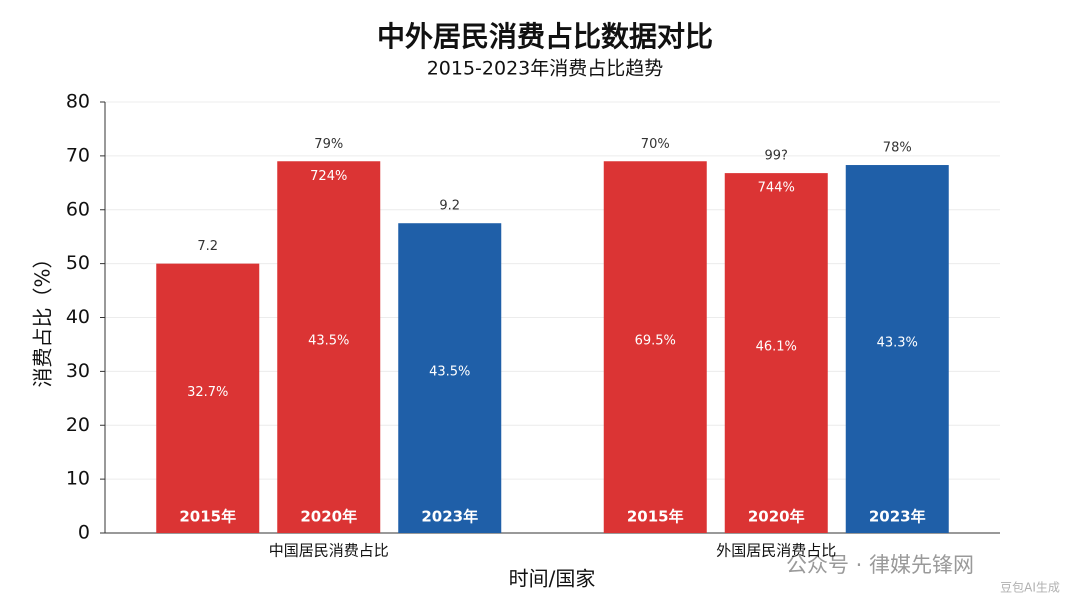 This screenshot has height=606, width=1080. What do you see at coordinates (78, 371) in the screenshot?
I see `y-tick-label: 30` at bounding box center [78, 371].